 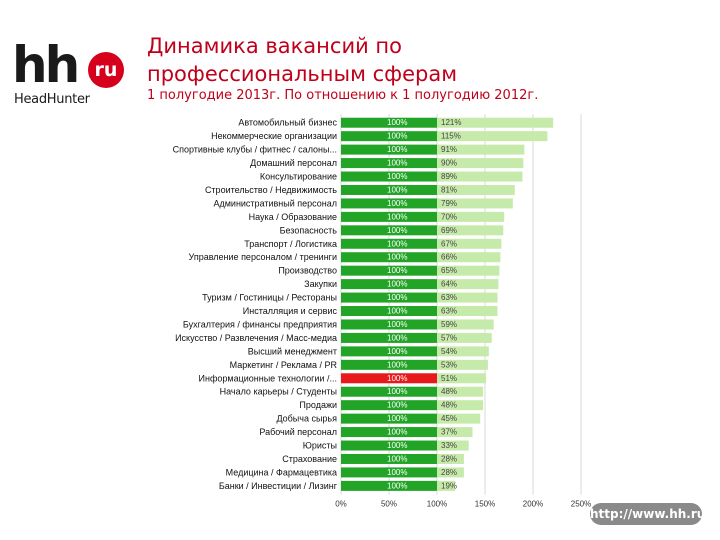 What do you see at coordinates (263, 257) in the screenshot?
I see `category-label: Управление персоналом / тренинги` at bounding box center [263, 257].